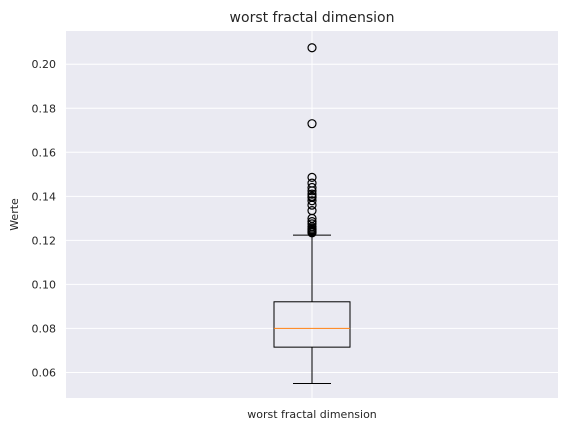 The width and height of the screenshot is (570, 431). What do you see at coordinates (44, 218) in the screenshot?
I see `y-axis-ticks: 0.06 0.08 0.10 0.12 0.14 0.16 0.18 0.20` at bounding box center [44, 218].